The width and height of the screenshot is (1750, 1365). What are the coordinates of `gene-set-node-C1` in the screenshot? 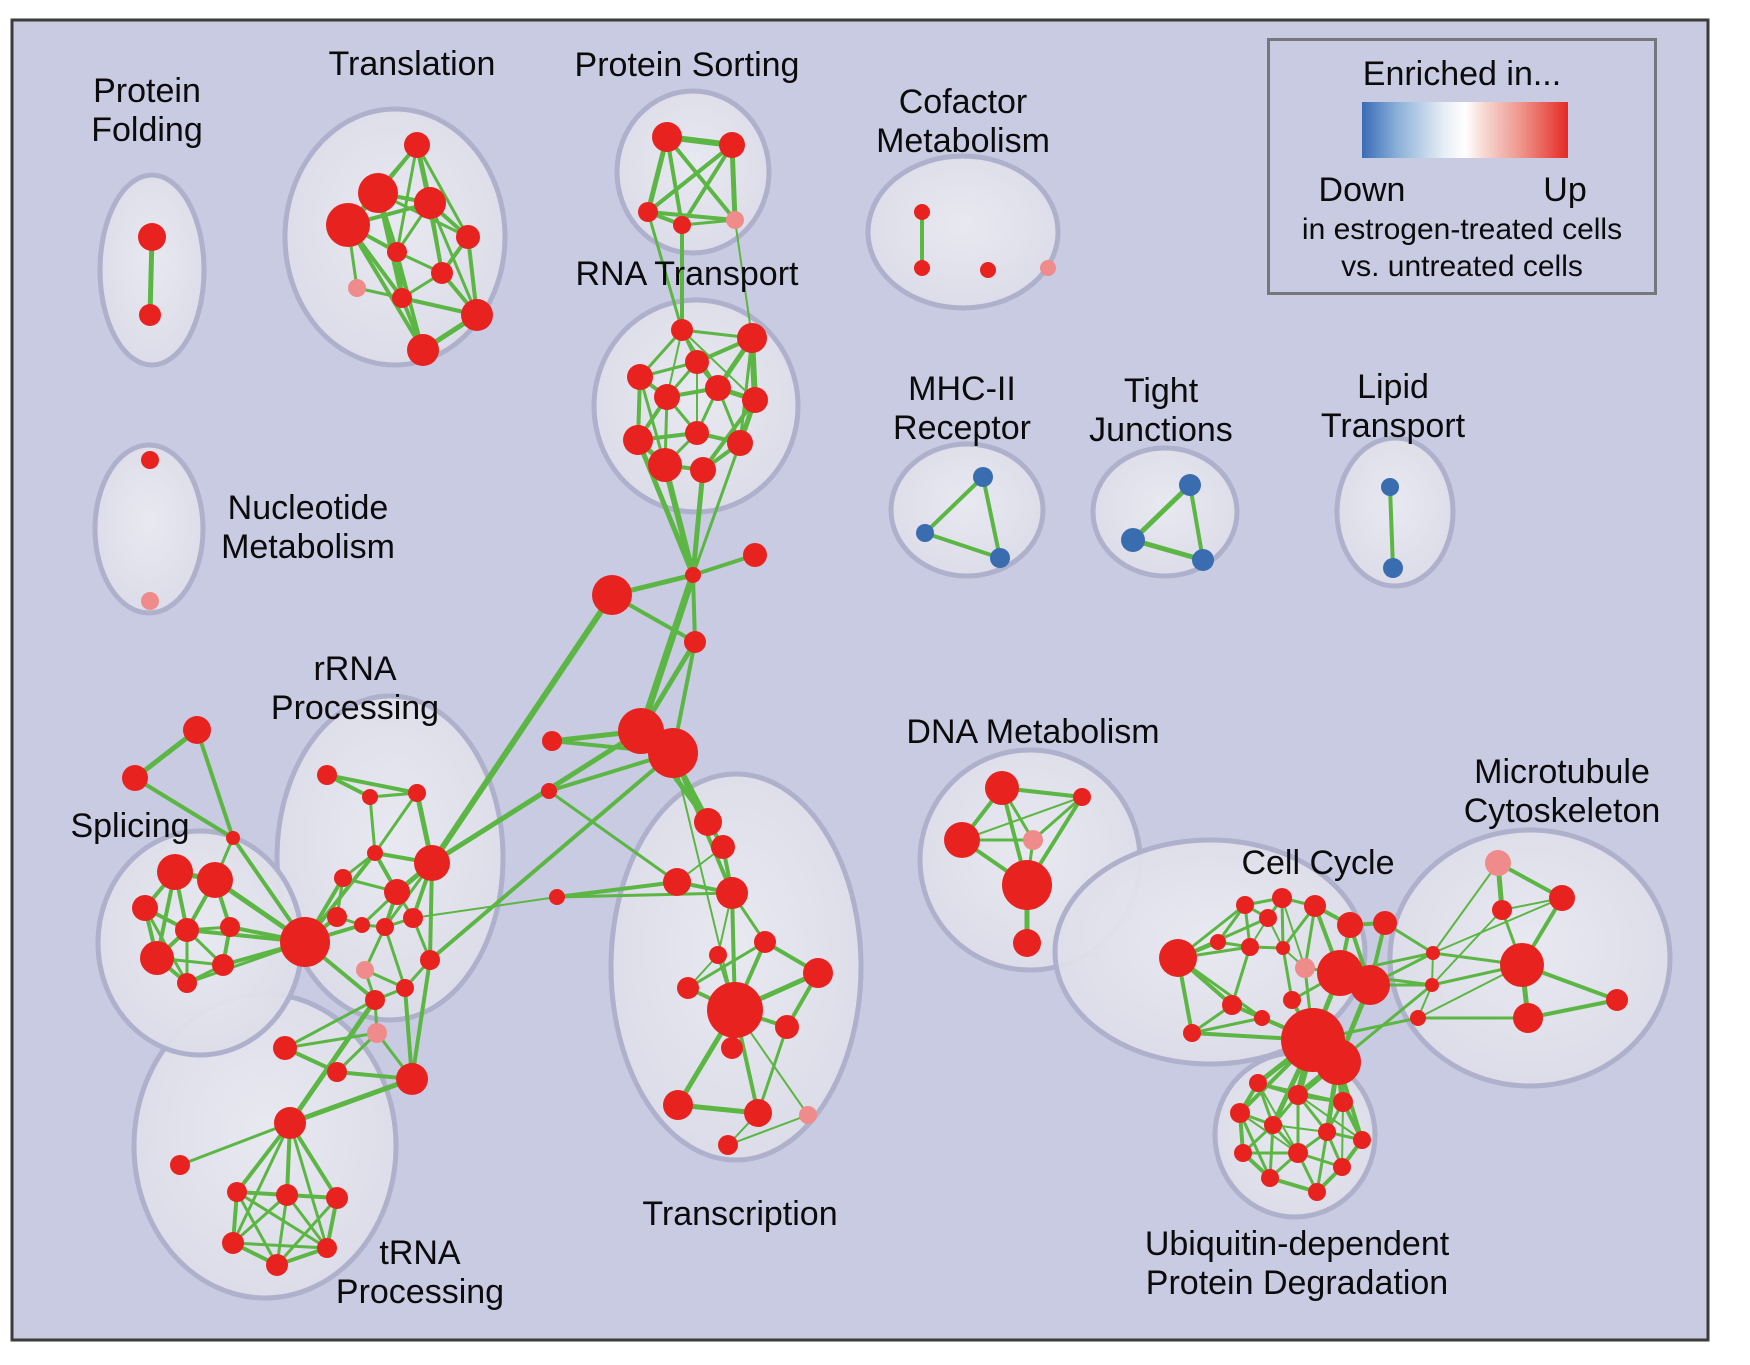 It's located at (922, 212).